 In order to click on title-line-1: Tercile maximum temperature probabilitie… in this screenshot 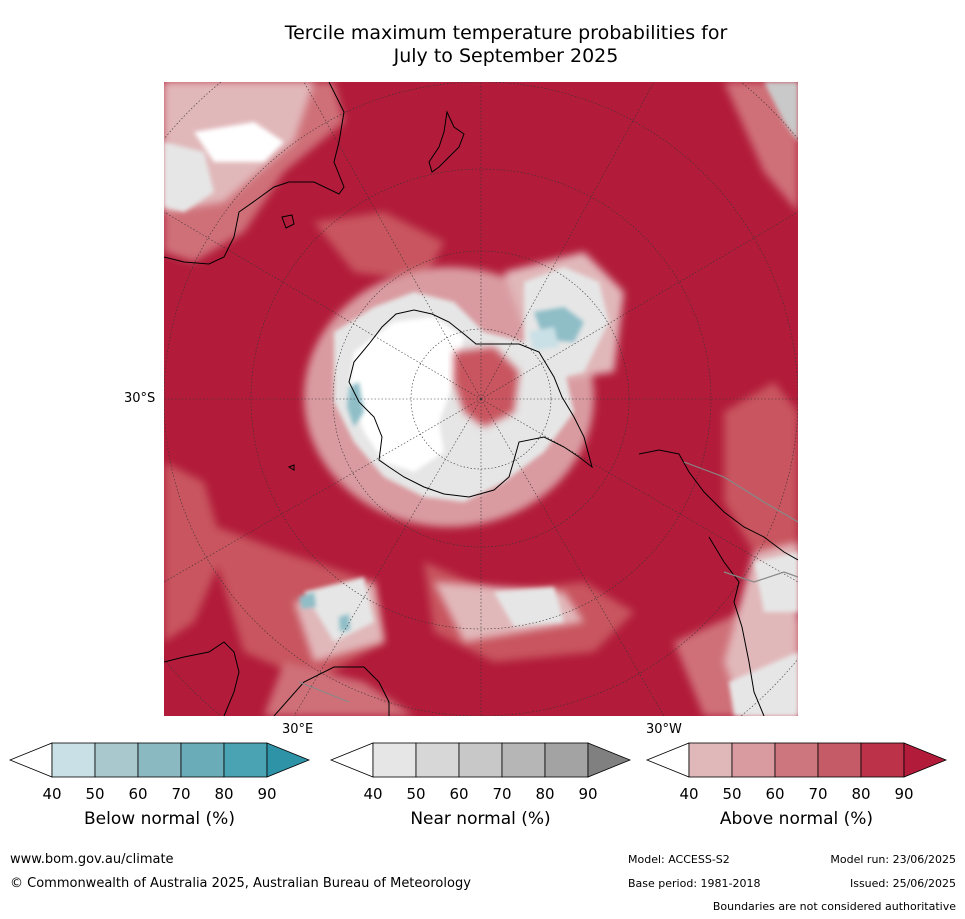, I will do `click(506, 33)`.